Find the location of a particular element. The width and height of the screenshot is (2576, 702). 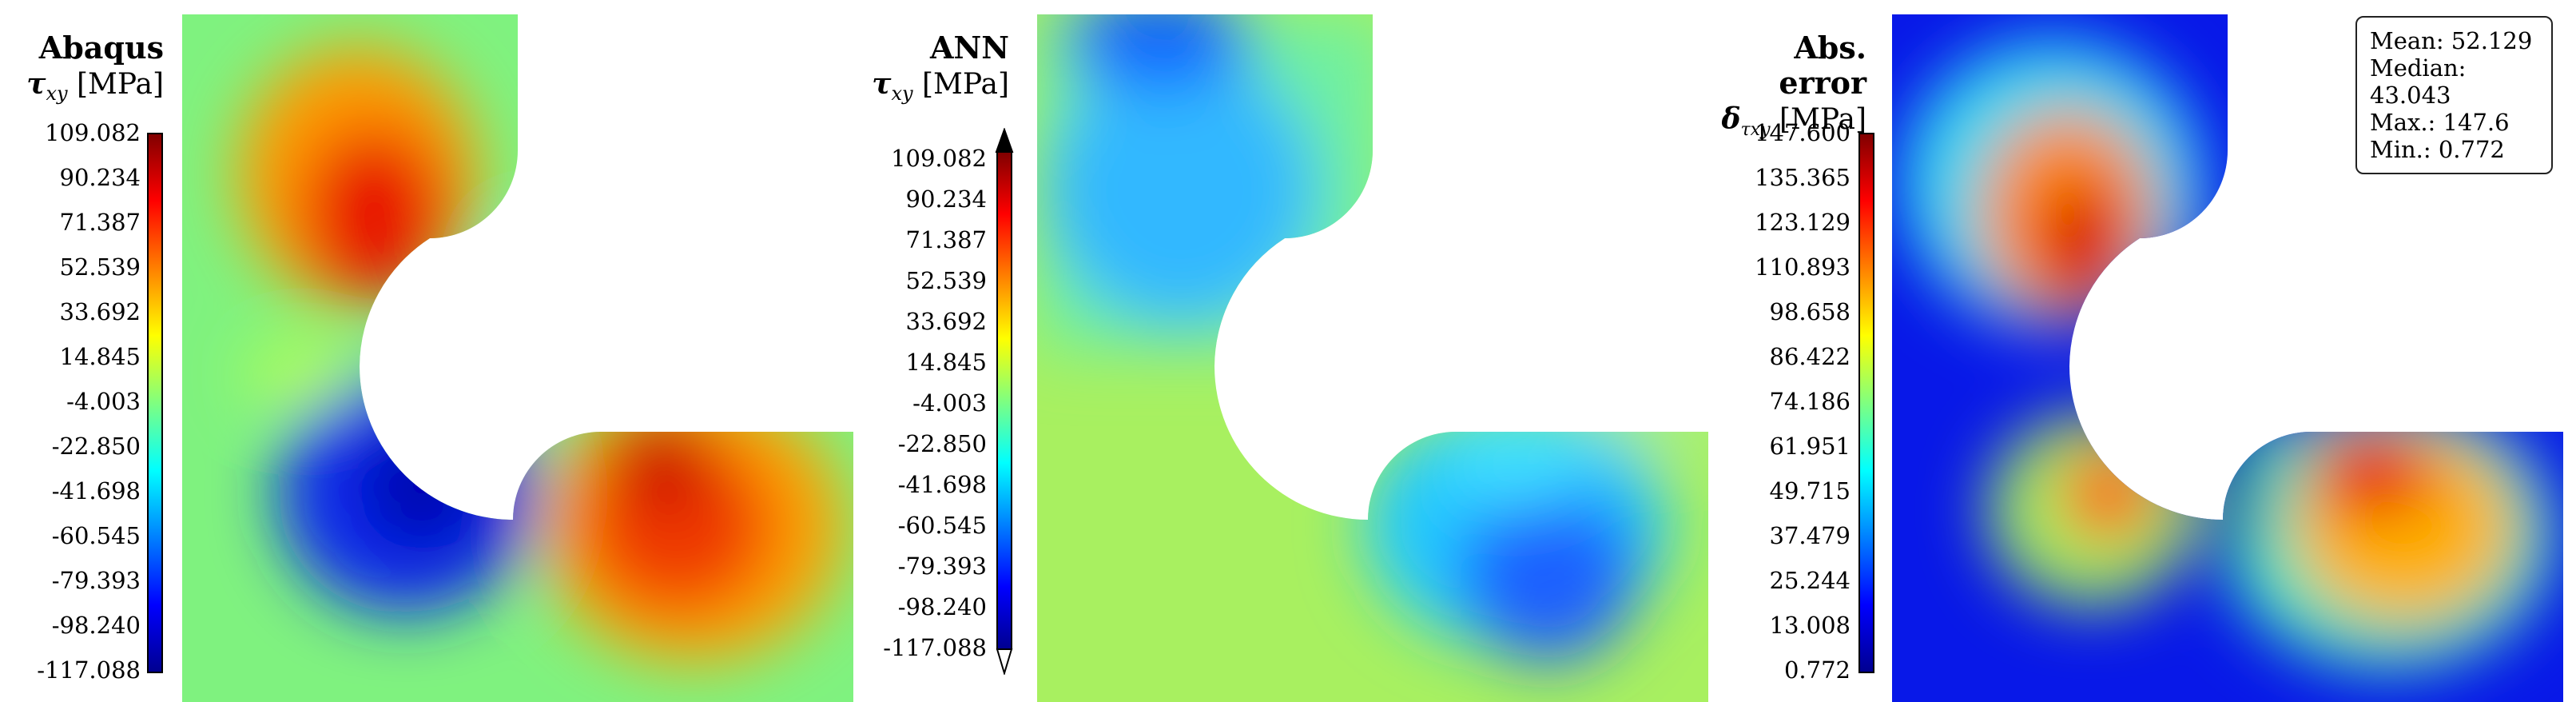

panel-title: Abaqus is located at coordinates (101, 48).